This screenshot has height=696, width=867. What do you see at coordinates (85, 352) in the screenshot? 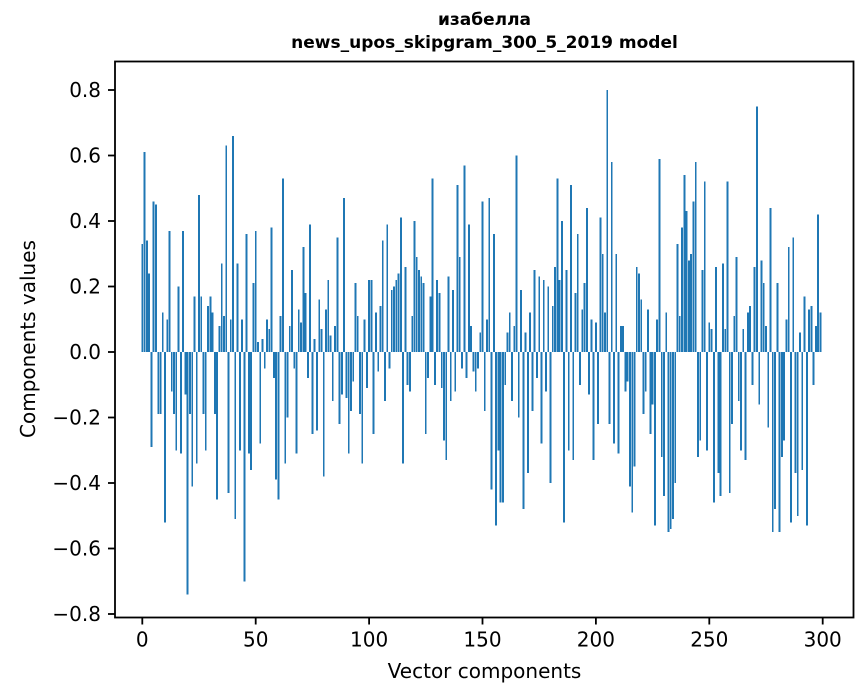
I see `y-tick-label: 0.0` at bounding box center [85, 352].